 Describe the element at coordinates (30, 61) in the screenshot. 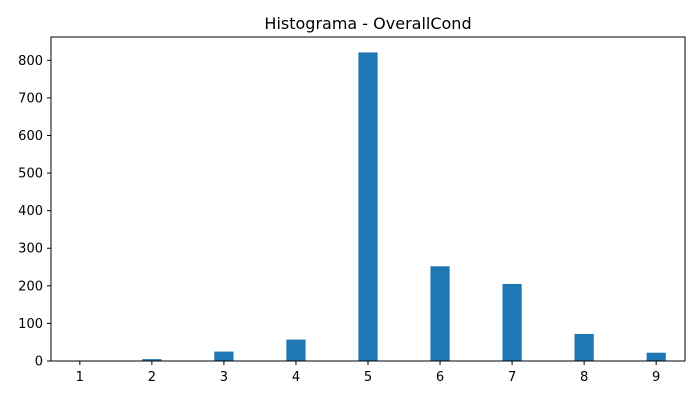

I see `y-tick-label: 800` at that location.